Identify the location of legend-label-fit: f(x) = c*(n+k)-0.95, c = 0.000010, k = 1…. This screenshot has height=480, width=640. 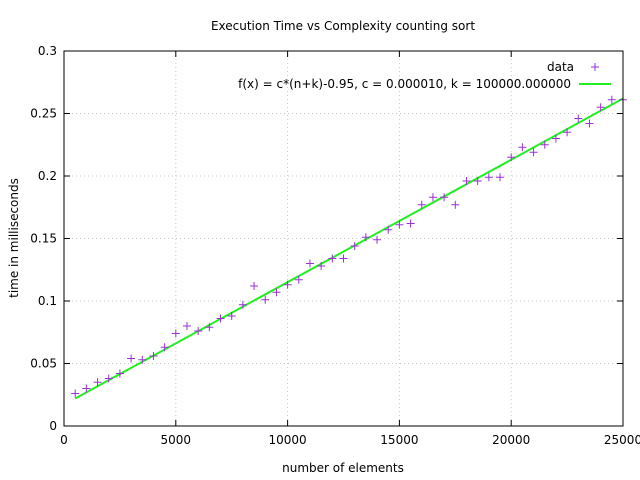
(404, 84).